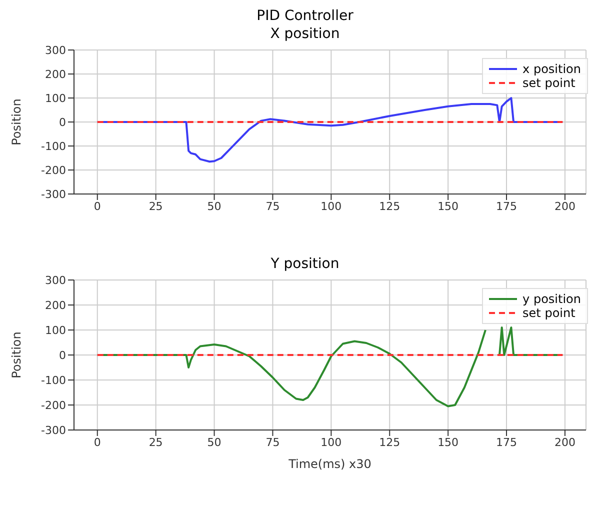 The width and height of the screenshot is (610, 512). What do you see at coordinates (305, 35) in the screenshot?
I see `chart-subtitle: X position` at bounding box center [305, 35].